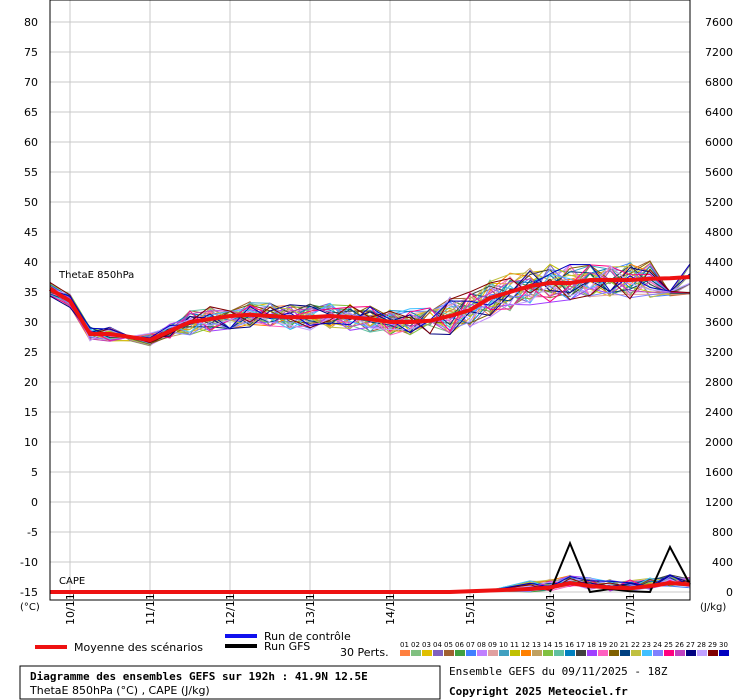 The width and height of the screenshot is (740, 700). What do you see at coordinates (503, 645) in the screenshot?
I see `pert-legend-number: 10` at bounding box center [503, 645].